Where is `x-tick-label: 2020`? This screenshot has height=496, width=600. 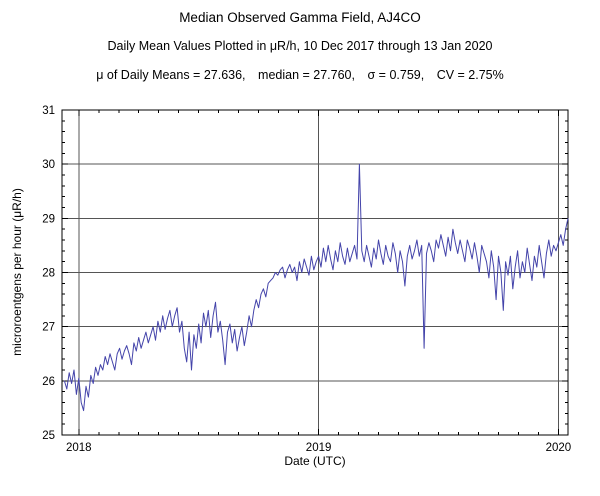 x-tick-label: 2020 is located at coordinates (559, 448).